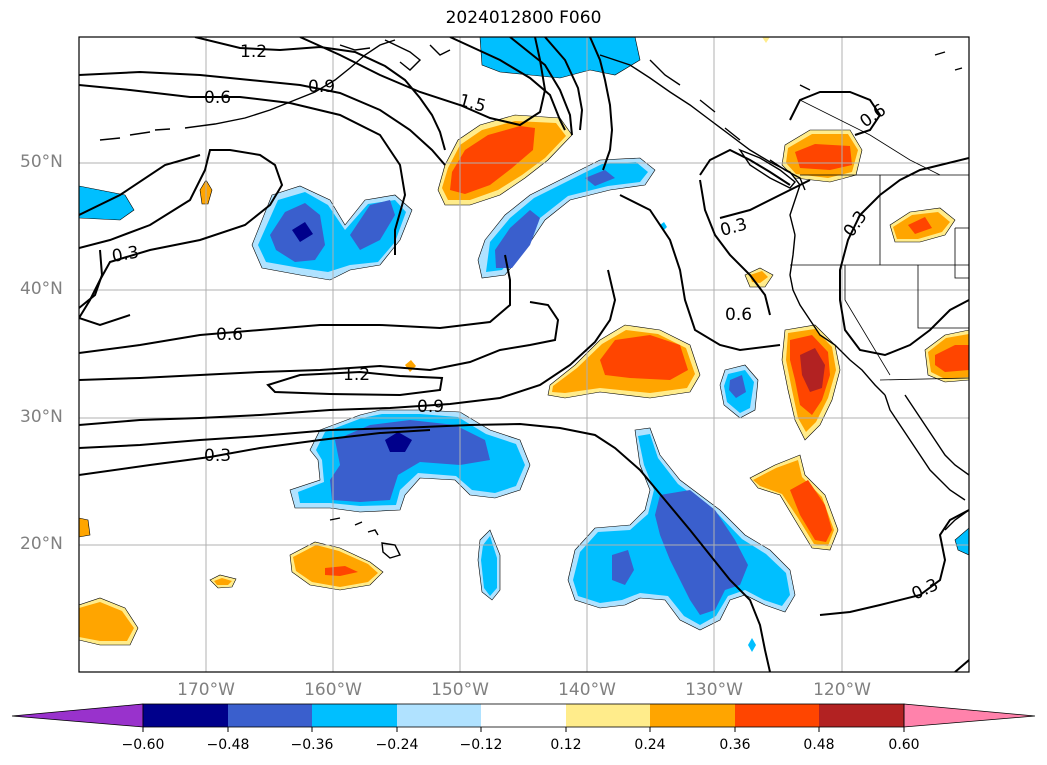 Image resolution: width=1047 pixels, height=765 pixels. I want to click on colorbar-tick-label: 0.36, so click(735, 745).